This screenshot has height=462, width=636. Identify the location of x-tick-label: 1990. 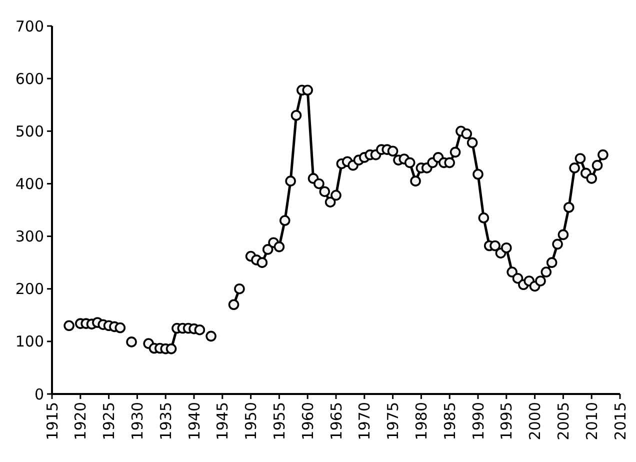
(478, 421).